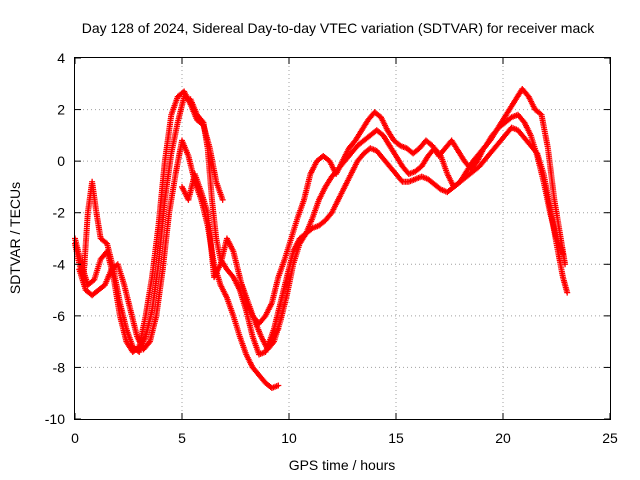 The height and width of the screenshot is (480, 640). I want to click on x-tick-label: 5, so click(182, 438).